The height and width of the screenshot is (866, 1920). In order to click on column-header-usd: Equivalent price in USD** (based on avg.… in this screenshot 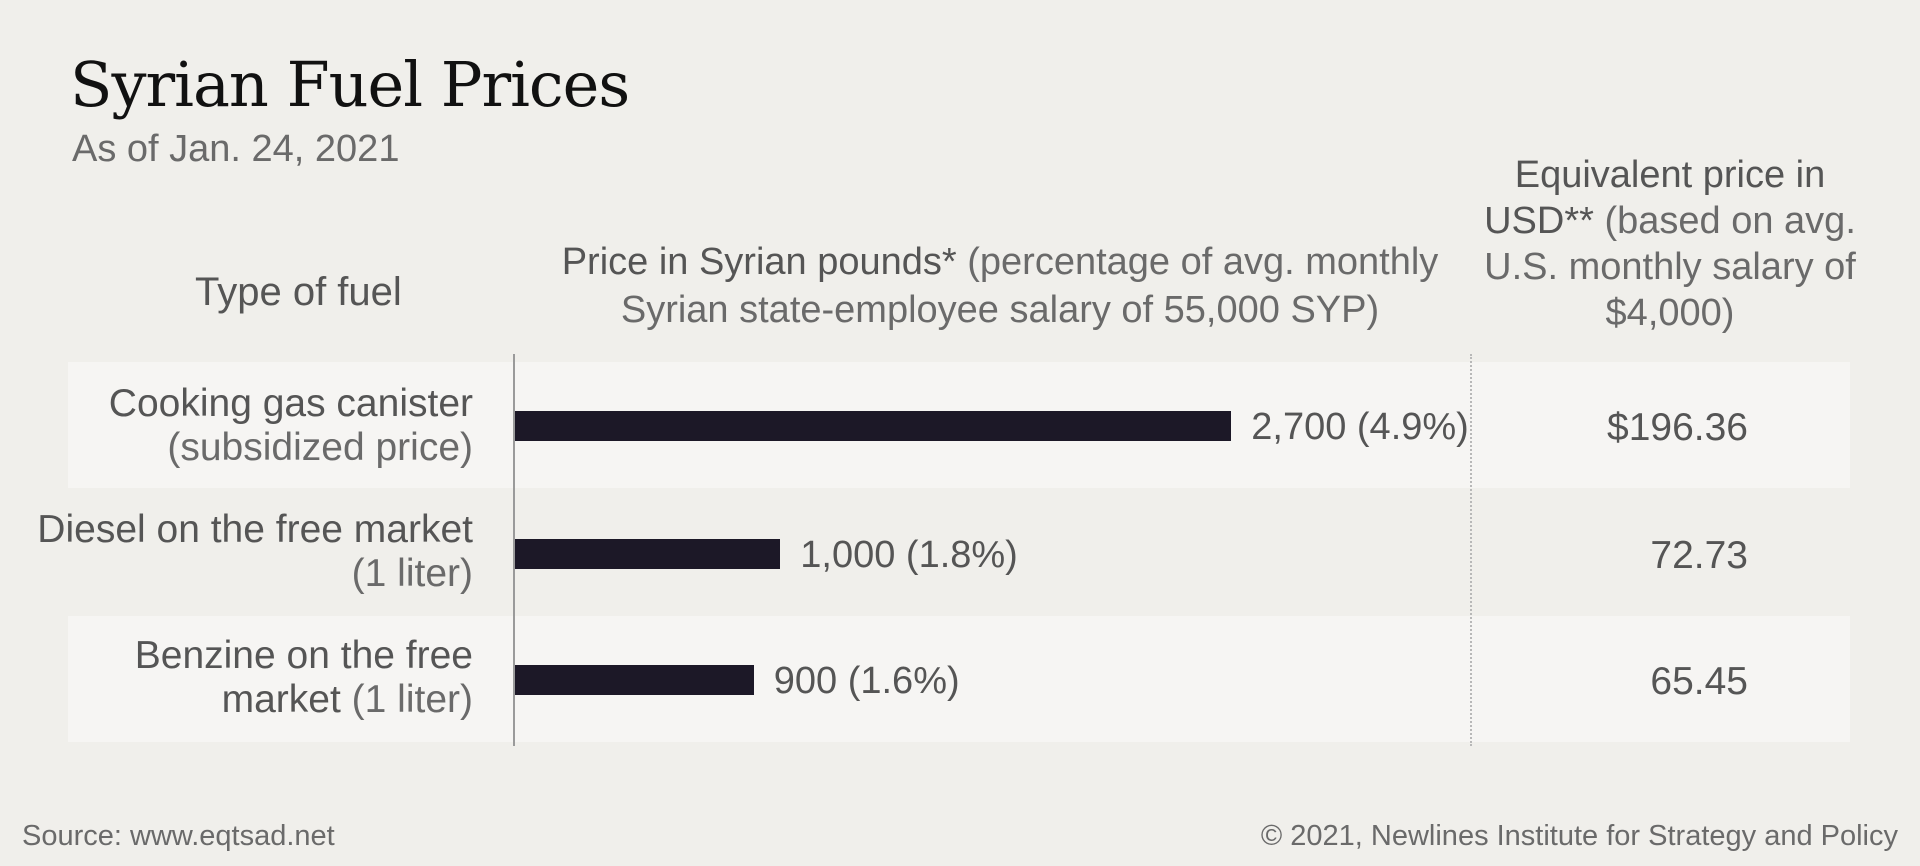, I will do `click(1670, 244)`.